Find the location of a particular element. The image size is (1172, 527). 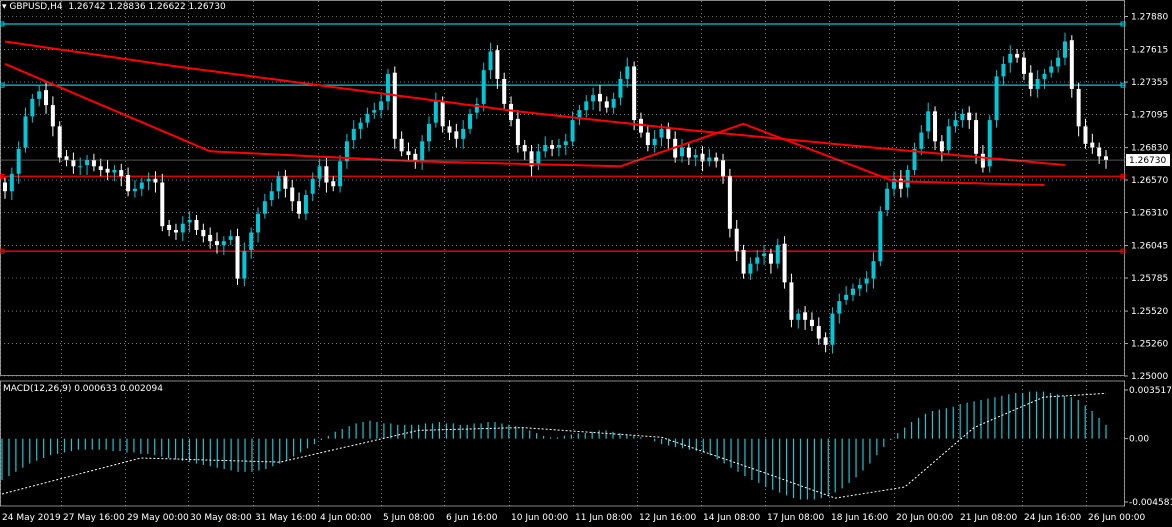

x-tick-label: 21 Jun 08:00 is located at coordinates (988, 518).